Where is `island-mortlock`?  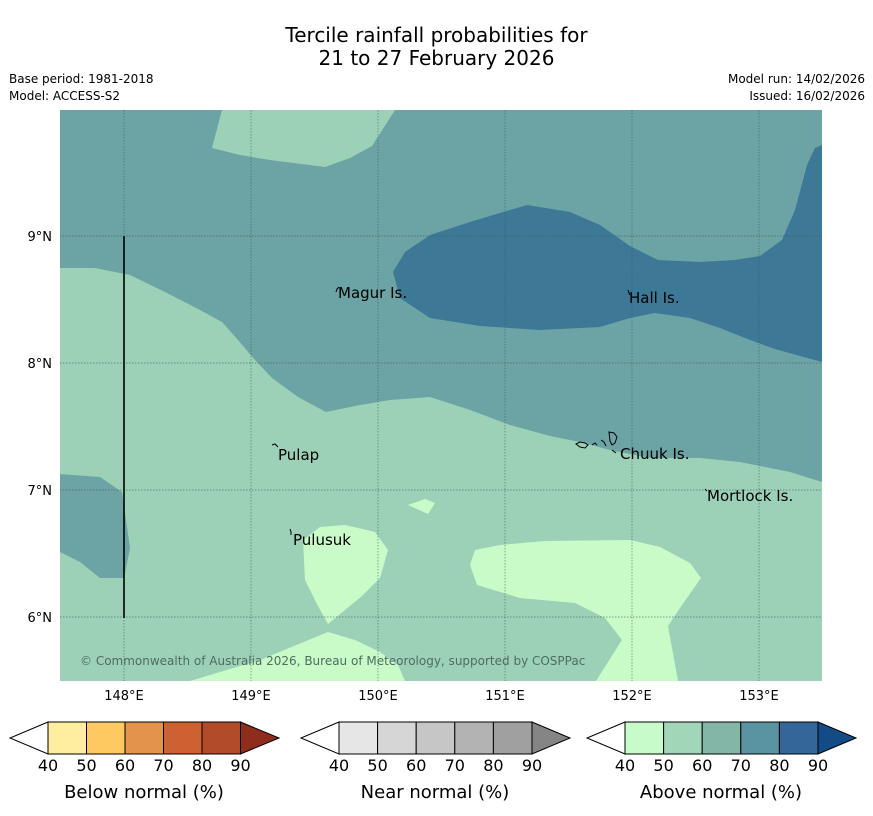
island-mortlock is located at coordinates (706, 490).